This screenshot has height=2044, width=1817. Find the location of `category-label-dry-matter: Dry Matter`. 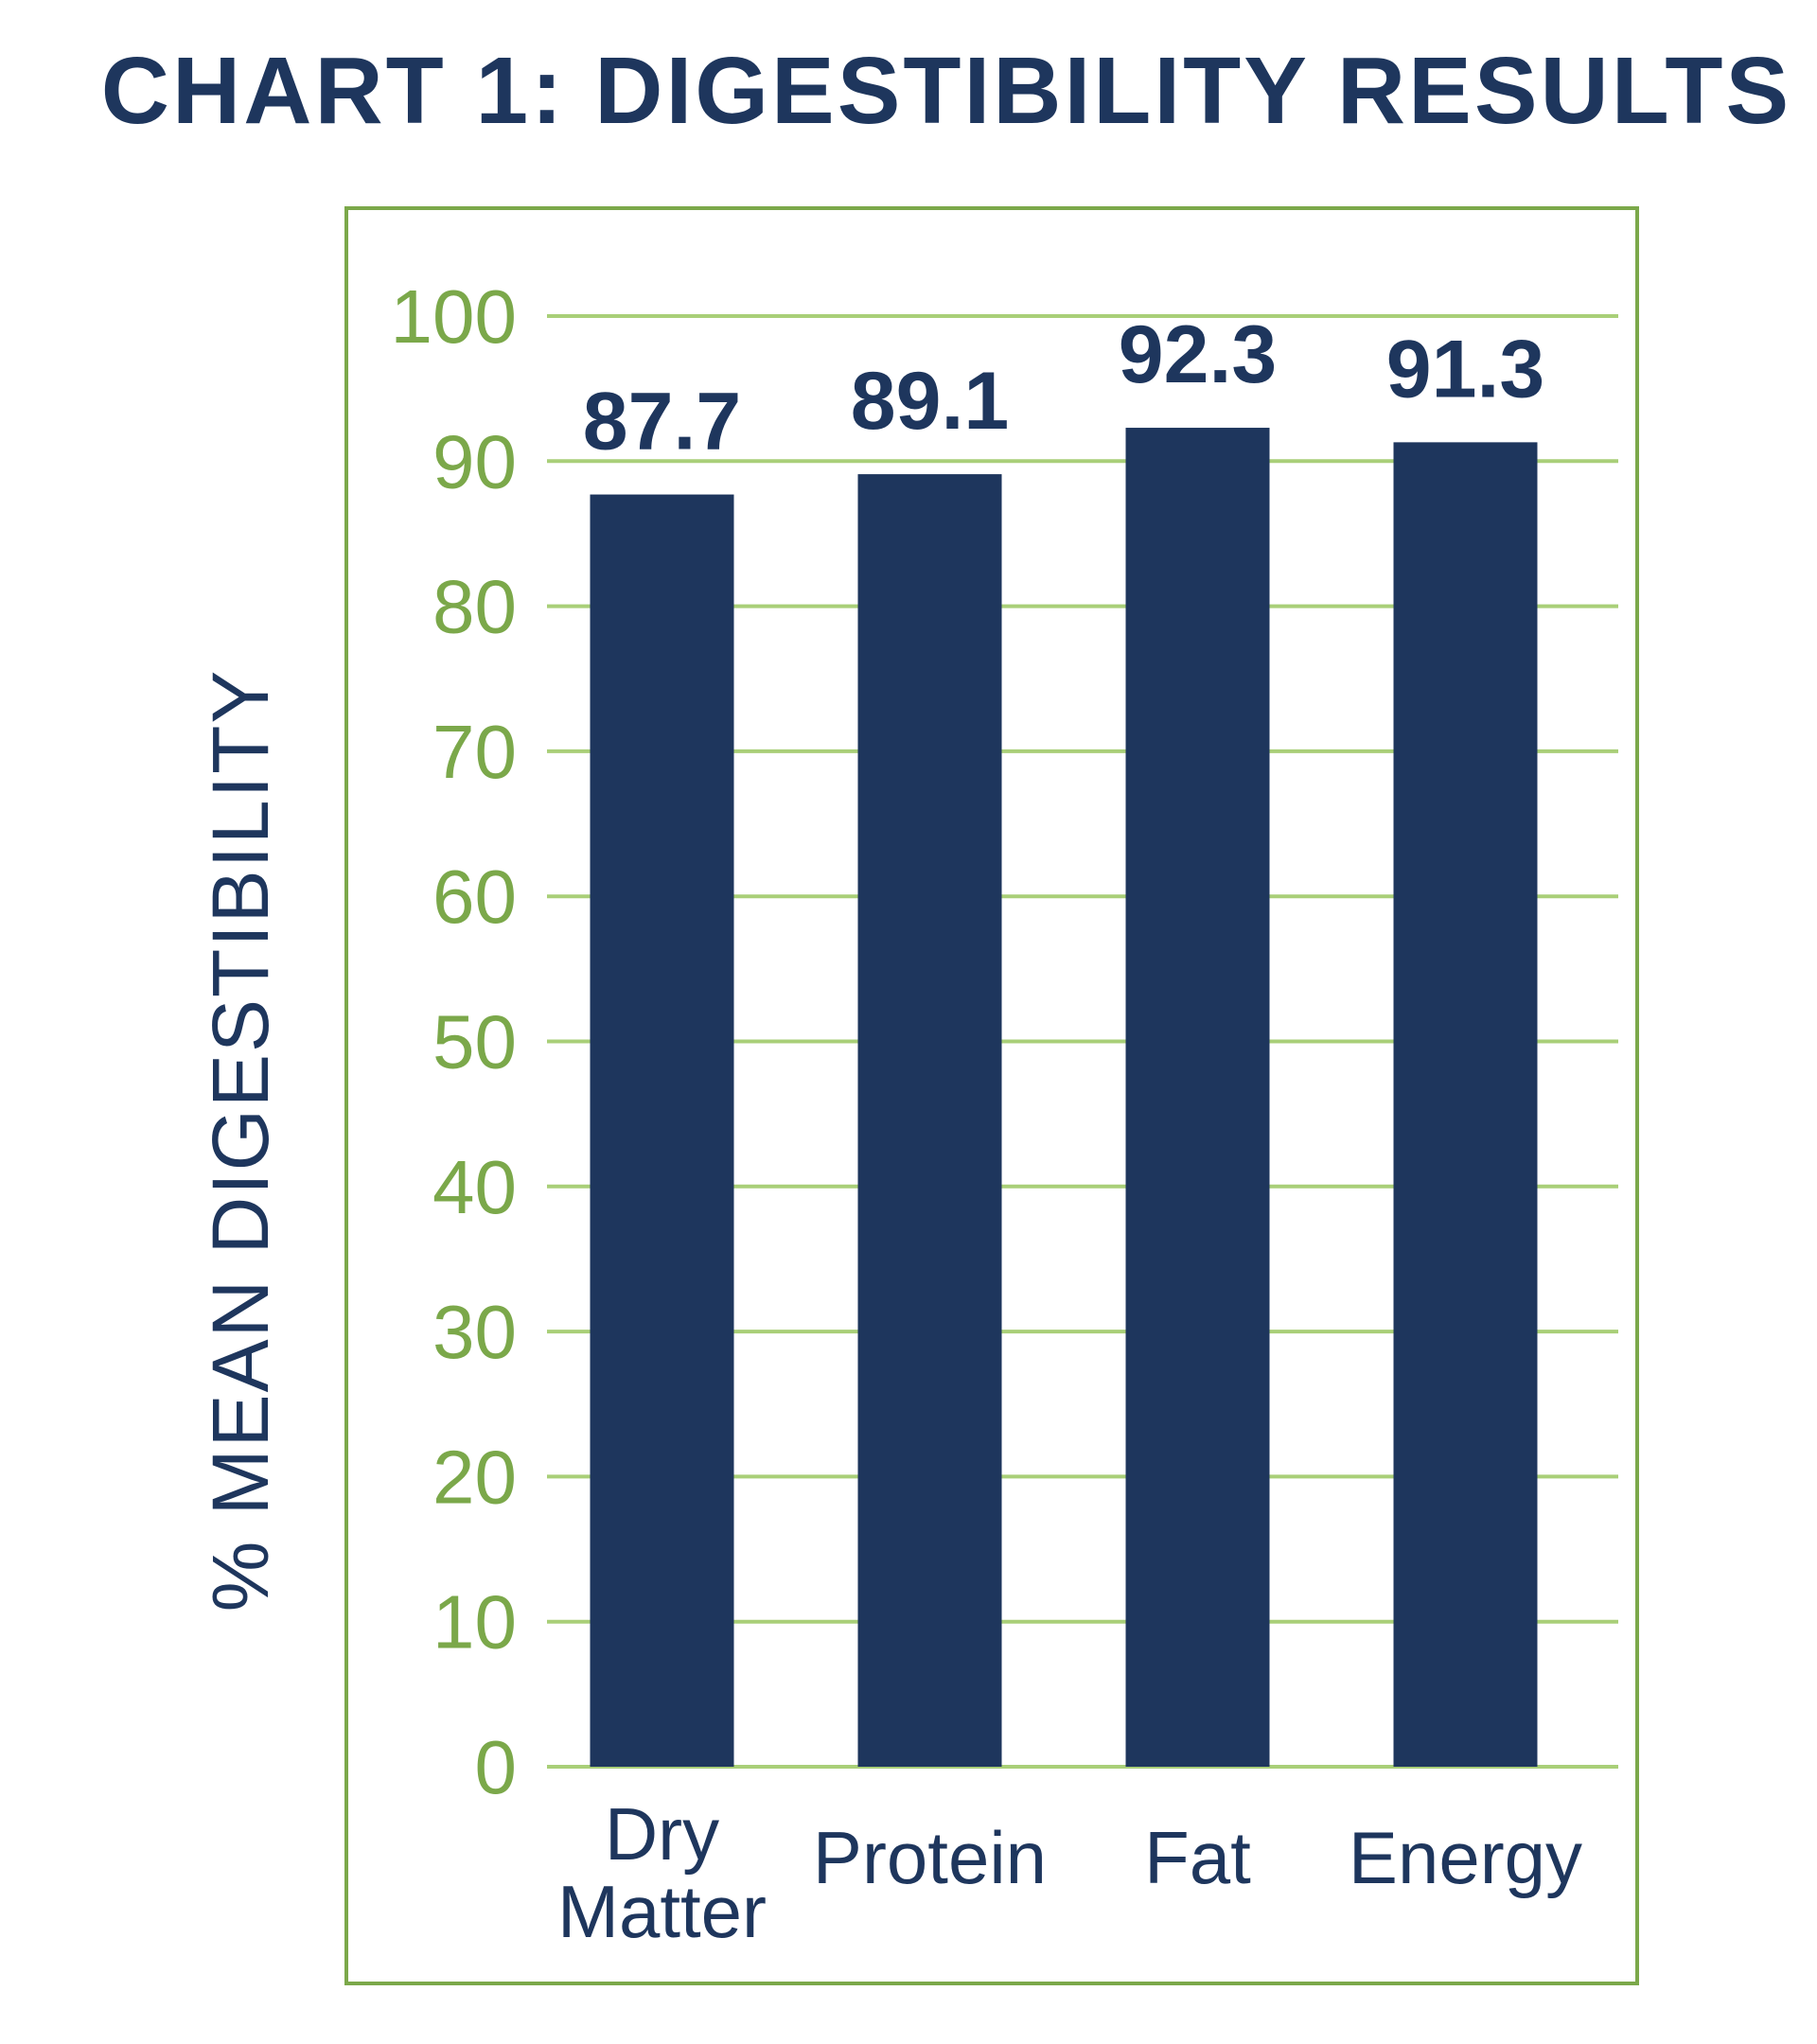

category-label-dry-matter: Dry Matter is located at coordinates (662, 1872).